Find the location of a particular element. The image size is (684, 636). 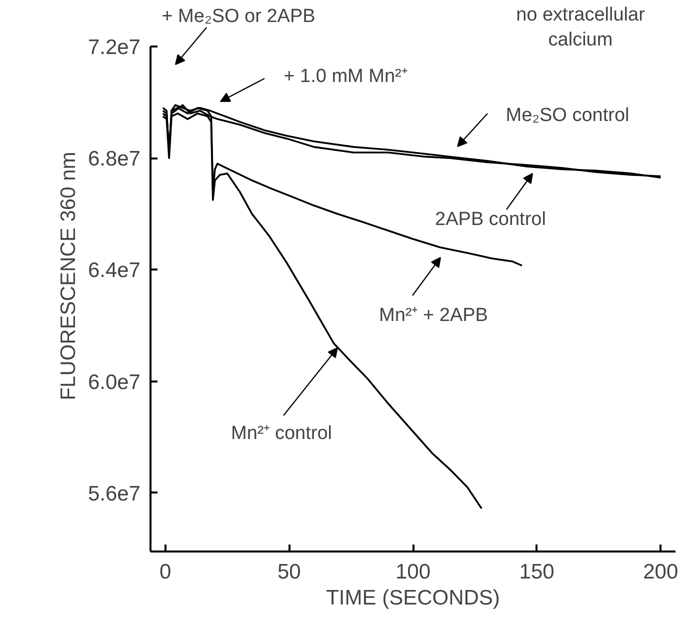

y-tick-label: 6.0e7 is located at coordinates (114, 382).